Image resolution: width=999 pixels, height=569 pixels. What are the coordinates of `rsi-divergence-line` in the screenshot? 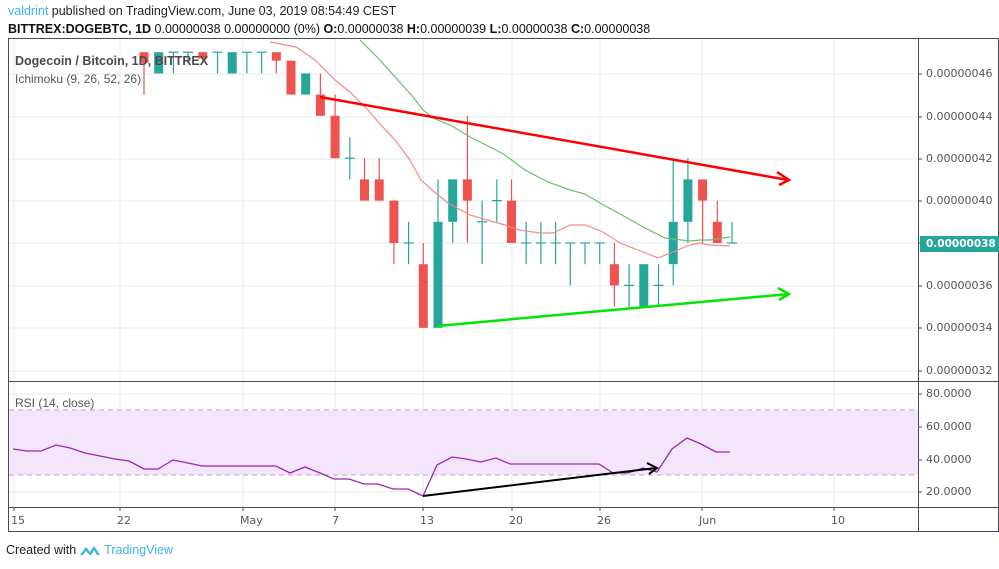 It's located at (539, 482).